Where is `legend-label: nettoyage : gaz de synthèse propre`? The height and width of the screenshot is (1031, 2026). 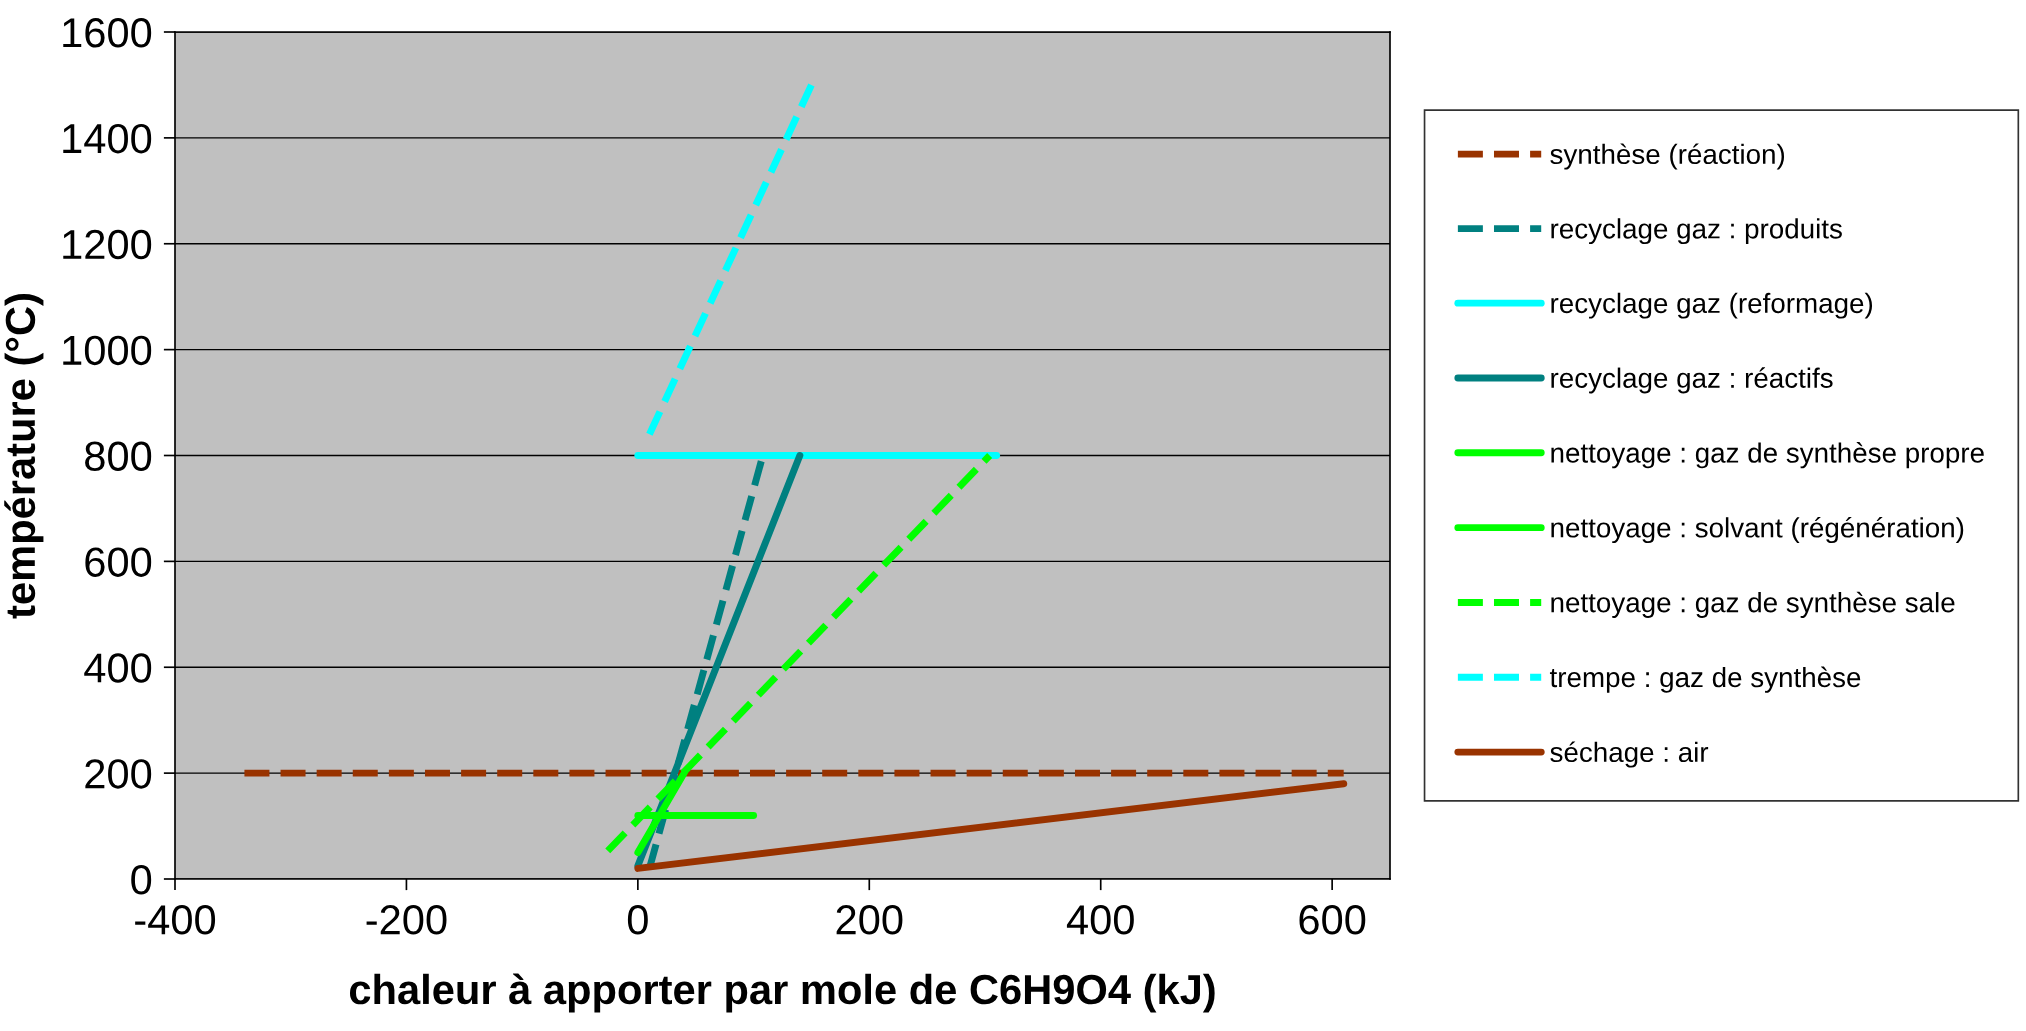
legend-label: nettoyage : gaz de synthèse propre is located at coordinates (1767, 455).